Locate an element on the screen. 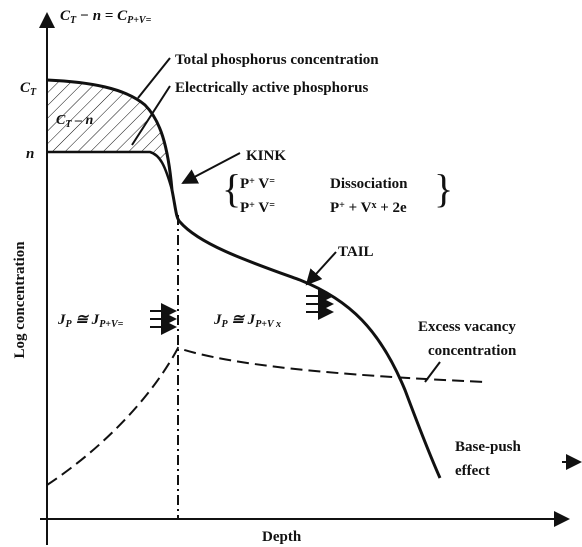  brace-left: { is located at coordinates (231, 188).